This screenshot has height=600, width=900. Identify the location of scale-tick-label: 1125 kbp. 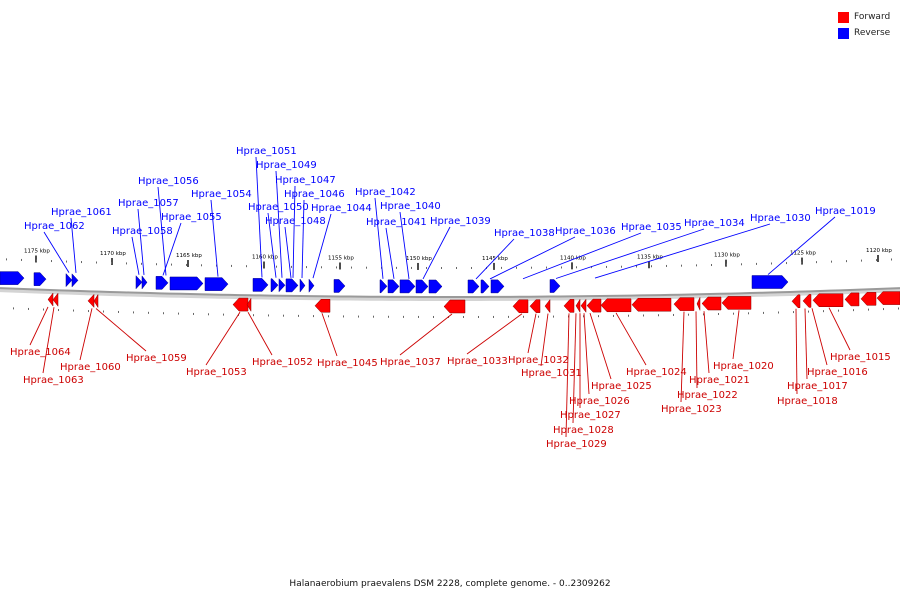
(803, 254).